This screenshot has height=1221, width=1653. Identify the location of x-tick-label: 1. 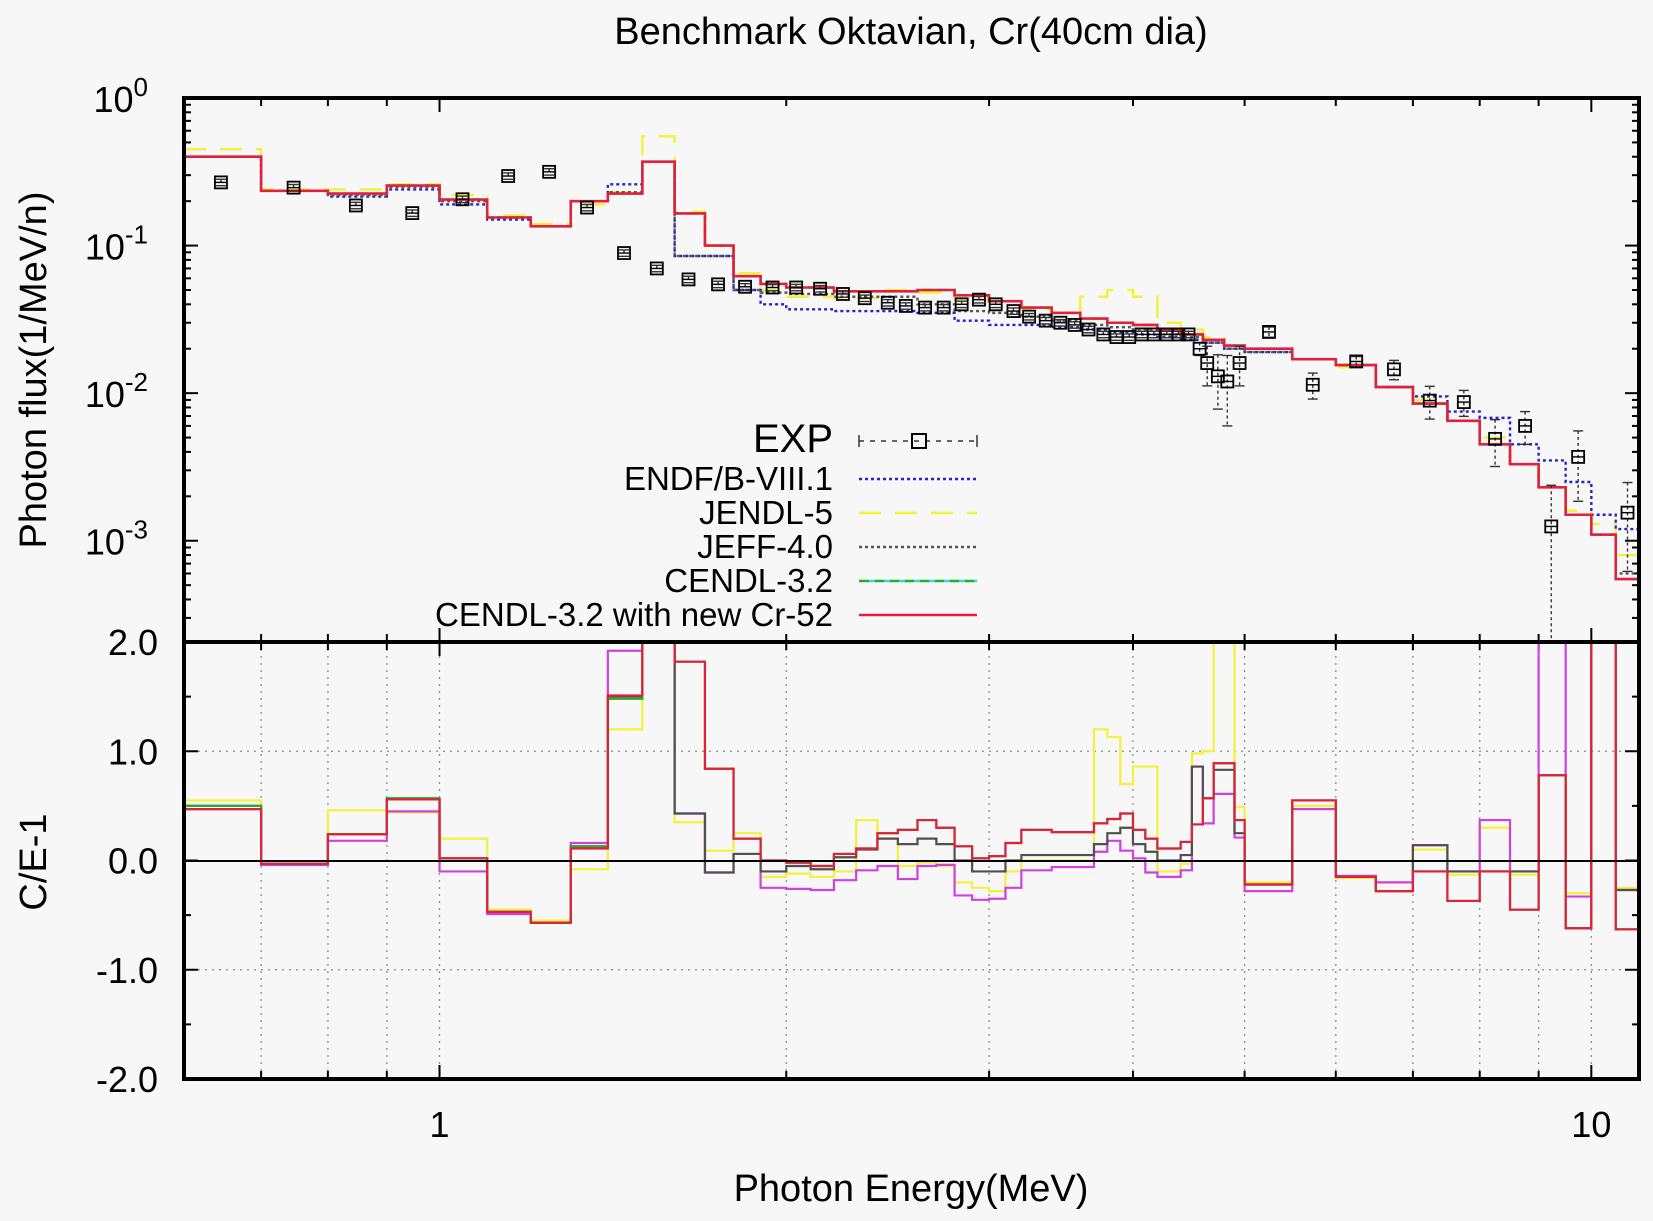
(440, 1124).